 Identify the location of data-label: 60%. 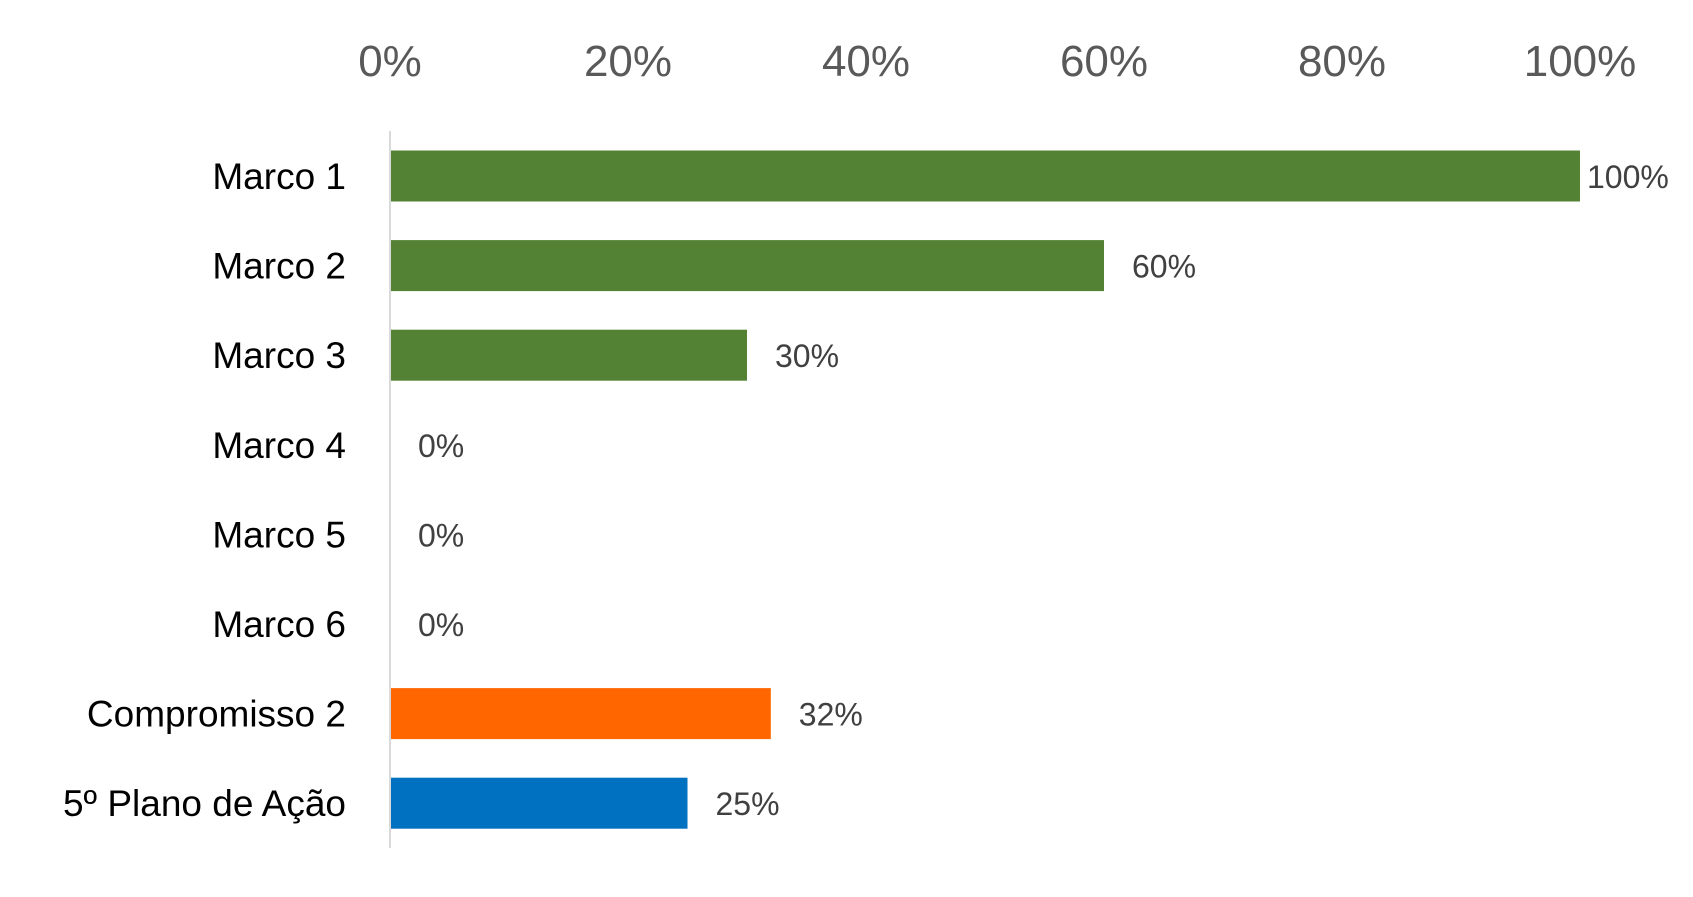
(1164, 267).